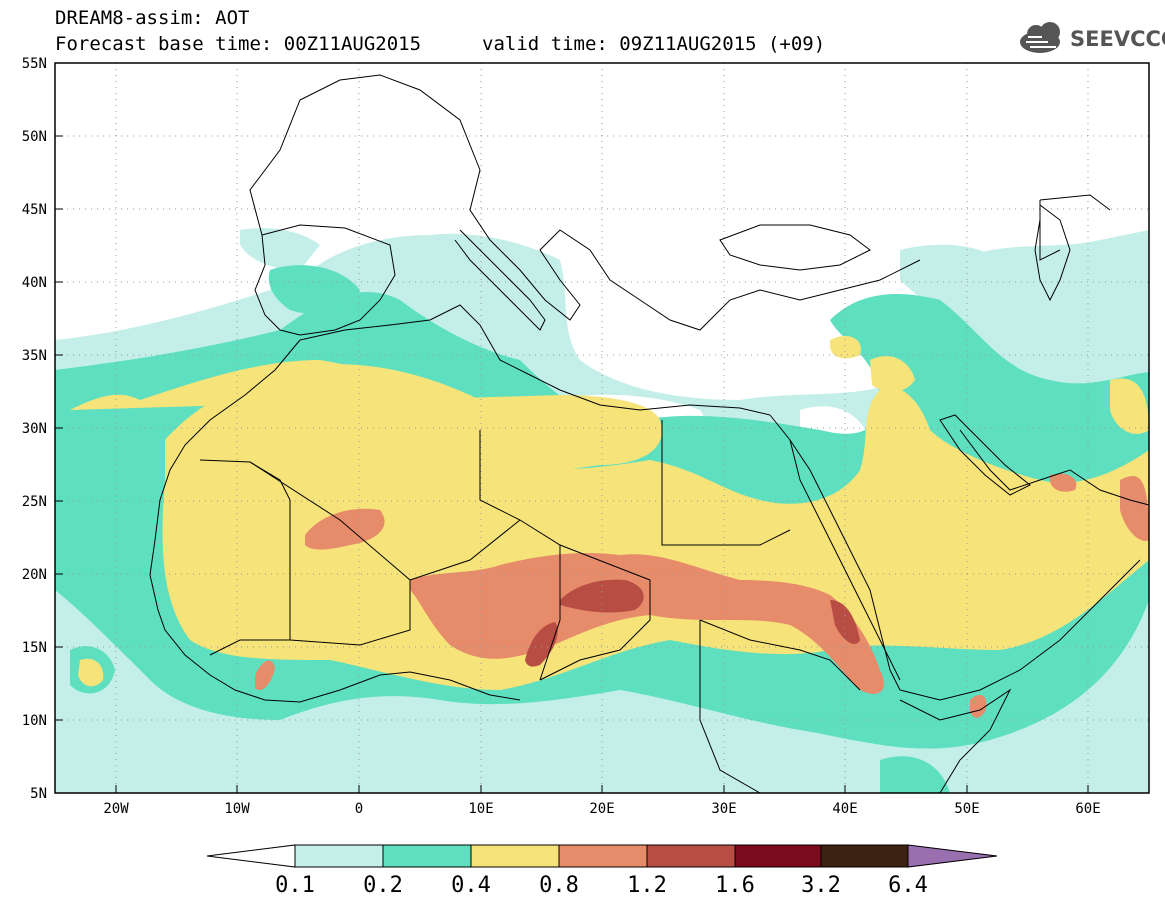 This screenshot has width=1165, height=905. I want to click on lon-label: 10E, so click(480, 809).